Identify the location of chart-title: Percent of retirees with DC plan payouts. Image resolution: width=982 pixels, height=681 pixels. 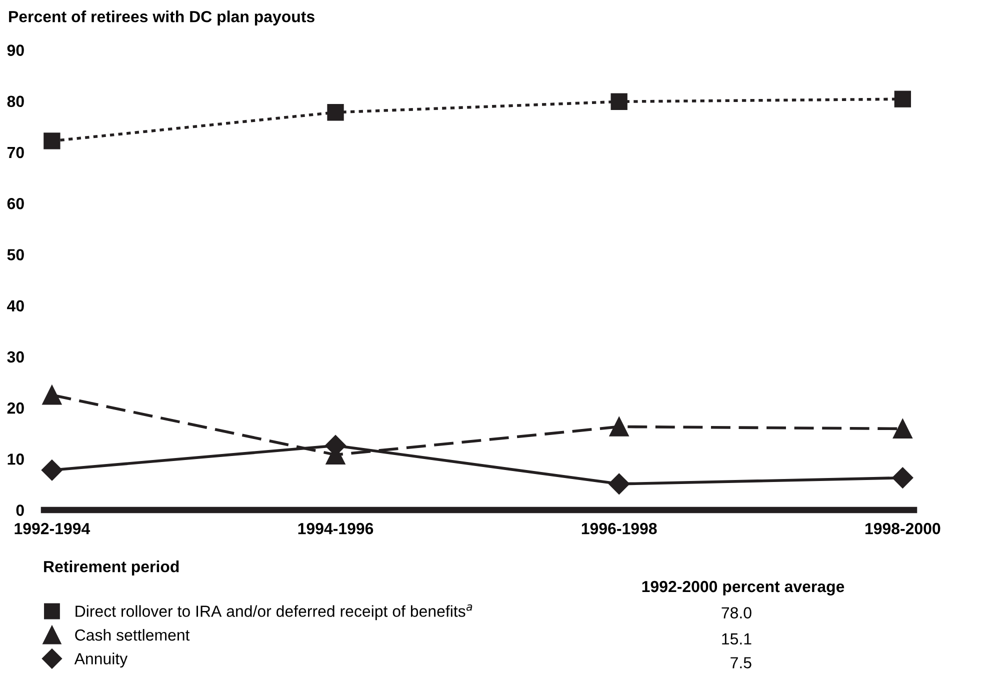
(161, 18).